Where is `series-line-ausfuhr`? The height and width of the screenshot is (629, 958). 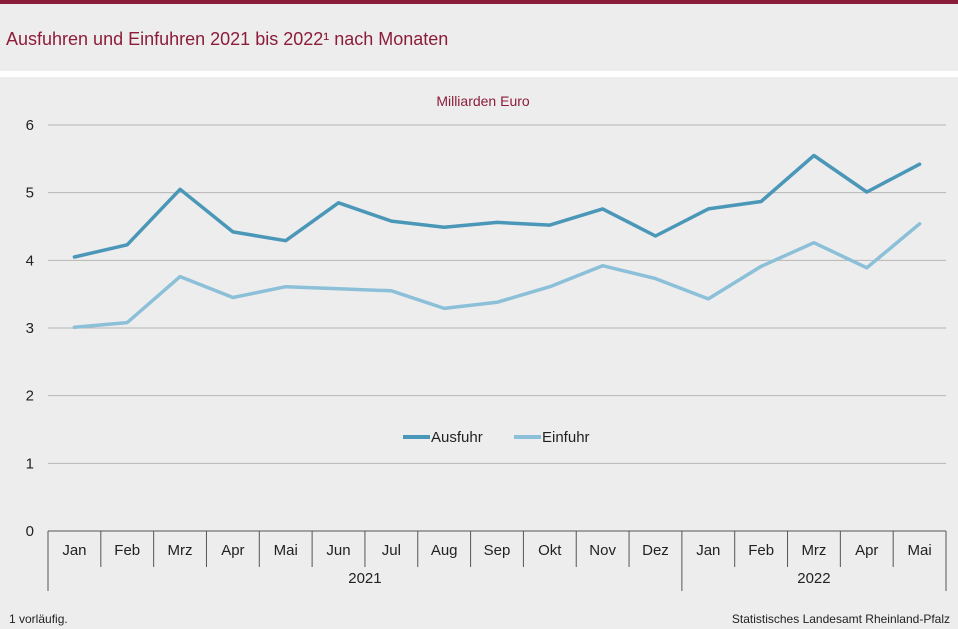 series-line-ausfuhr is located at coordinates (497, 206).